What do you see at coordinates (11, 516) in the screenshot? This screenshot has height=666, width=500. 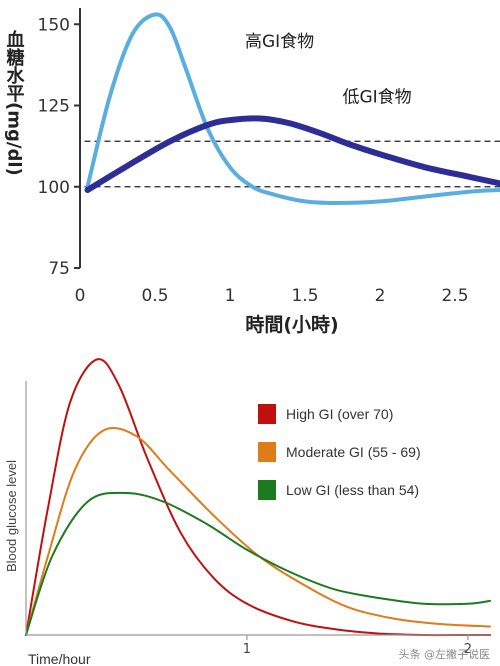 I see `y-axis-label: Blood glucose level` at bounding box center [11, 516].